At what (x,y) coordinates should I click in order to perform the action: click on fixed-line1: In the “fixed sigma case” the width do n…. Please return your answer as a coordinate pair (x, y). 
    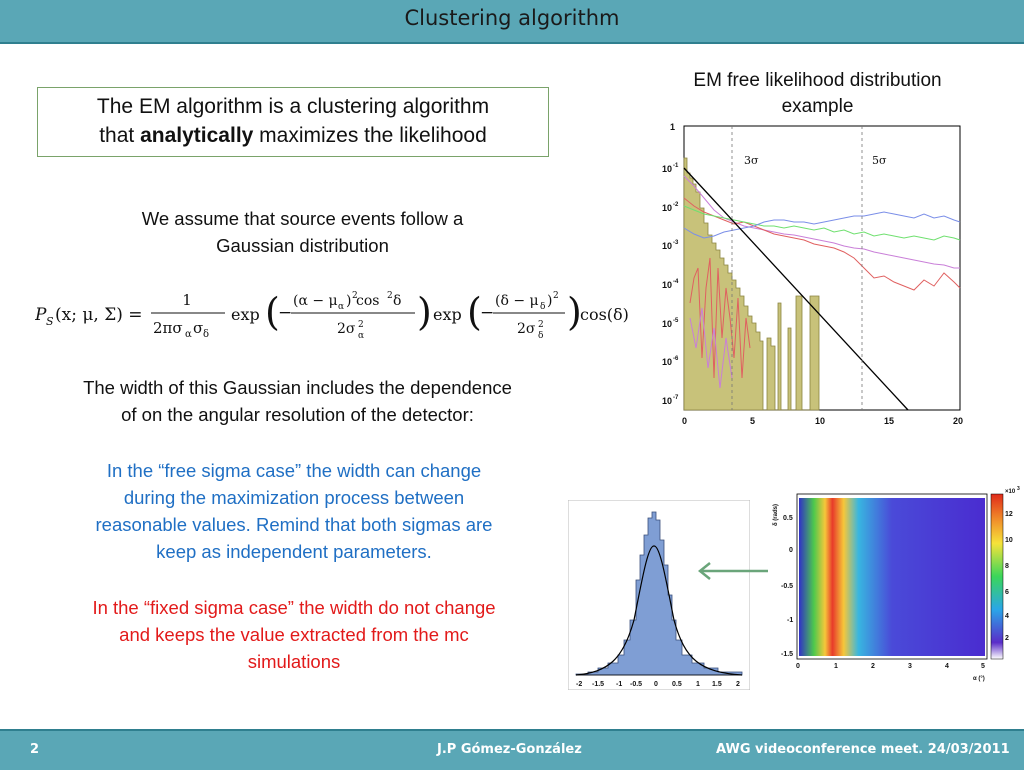
    Looking at the image, I should click on (294, 607).